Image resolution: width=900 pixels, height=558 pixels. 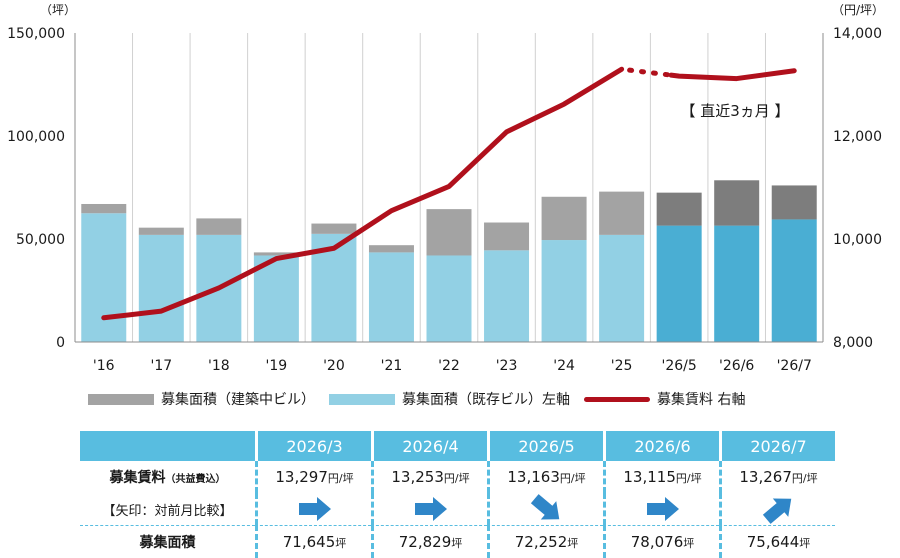 I want to click on right-tick-label: 8,000, so click(x=853, y=343).